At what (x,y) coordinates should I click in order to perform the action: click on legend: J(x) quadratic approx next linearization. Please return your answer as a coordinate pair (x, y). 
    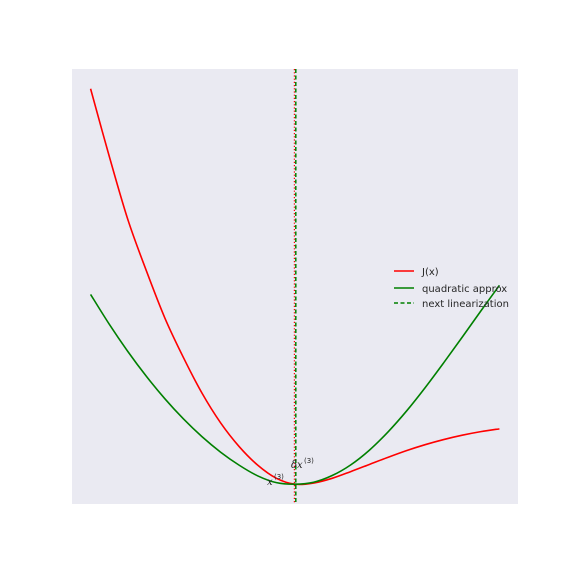
    Looking at the image, I should click on (451, 288).